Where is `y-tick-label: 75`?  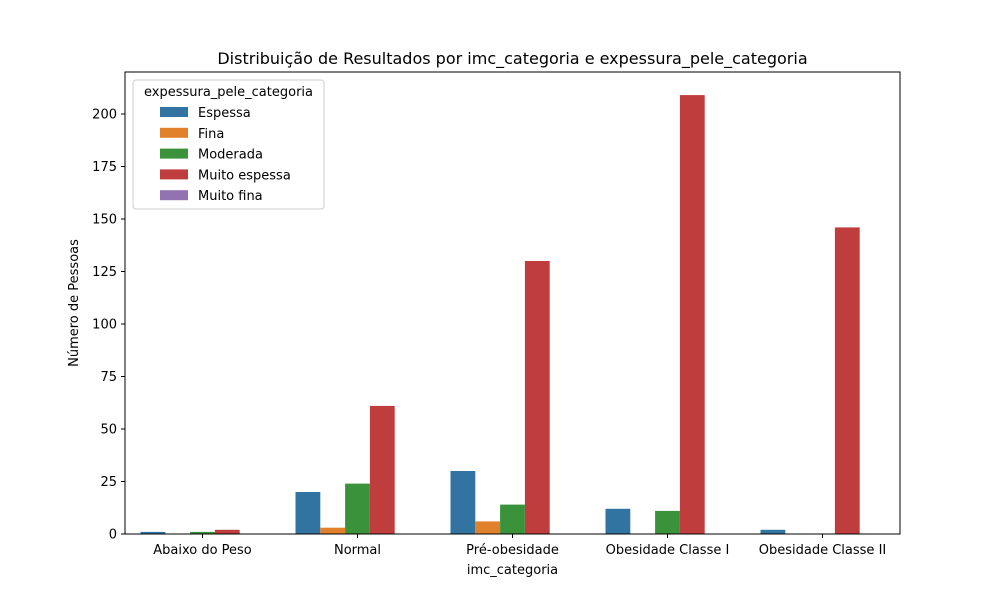 y-tick-label: 75 is located at coordinates (108, 377).